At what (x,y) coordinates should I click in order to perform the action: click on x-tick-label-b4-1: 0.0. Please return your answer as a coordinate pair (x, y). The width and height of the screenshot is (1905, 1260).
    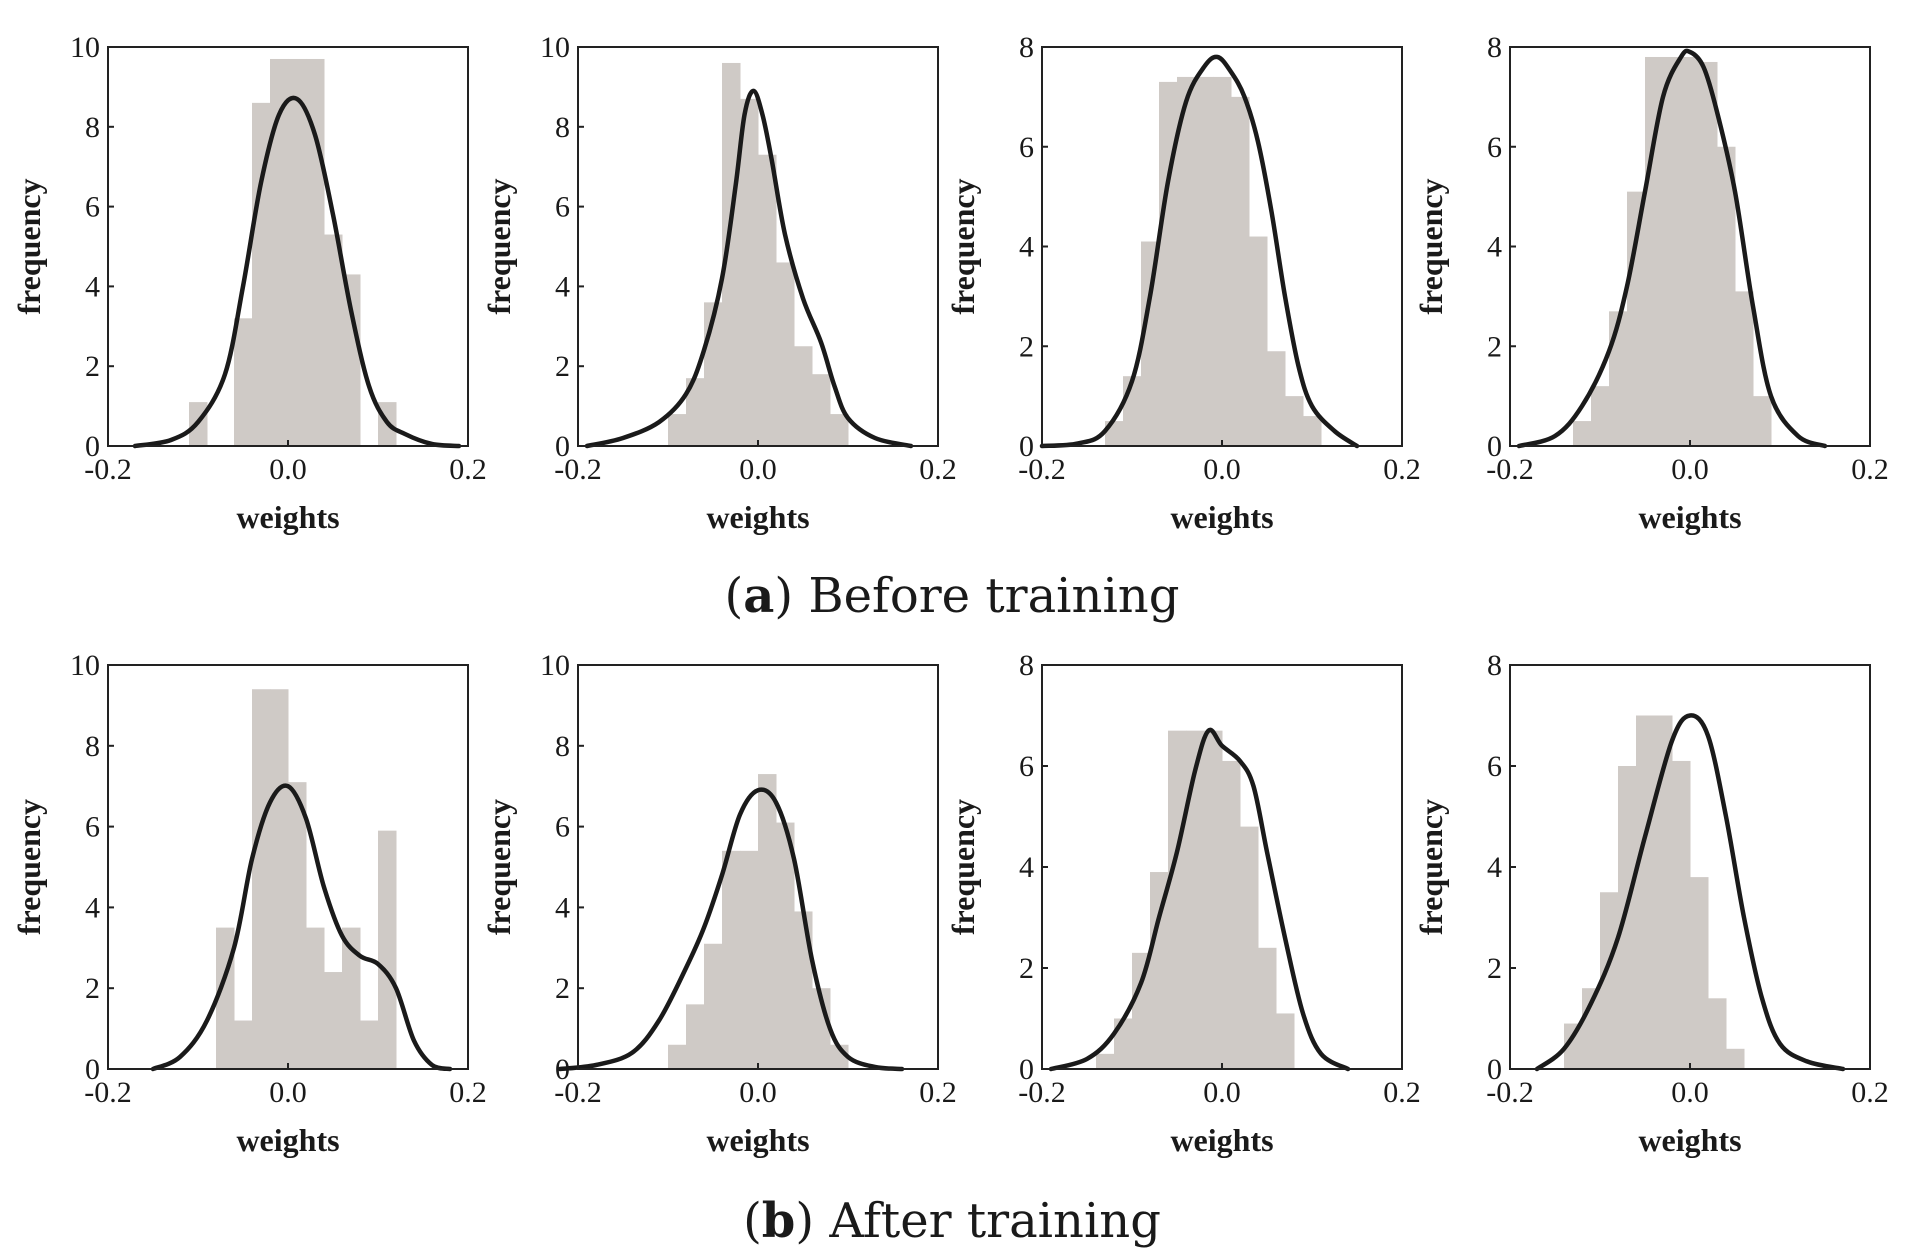
    Looking at the image, I should click on (1690, 1092).